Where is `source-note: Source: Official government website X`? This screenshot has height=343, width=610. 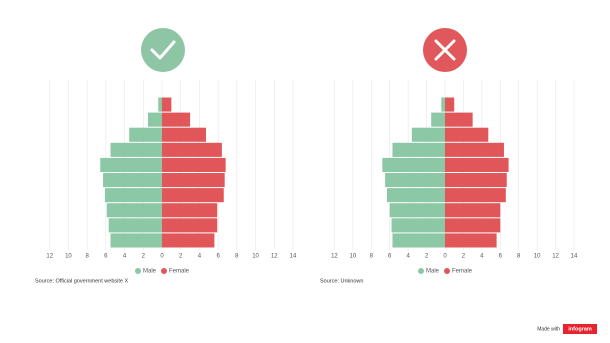 source-note: Source: Official government website X is located at coordinates (81, 281).